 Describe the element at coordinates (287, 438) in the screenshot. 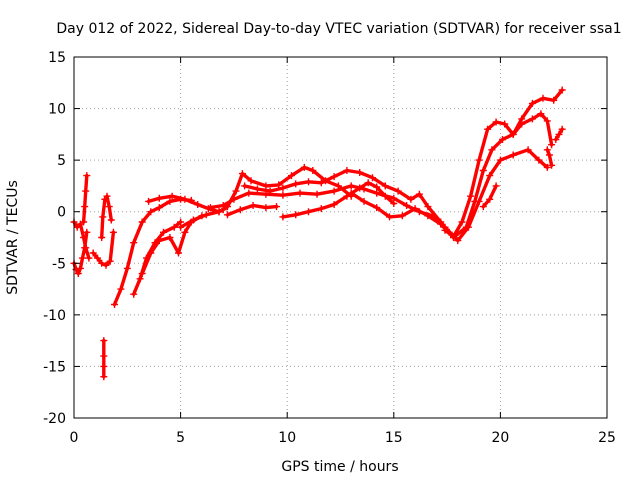

I see `x-tick-label: 10` at that location.